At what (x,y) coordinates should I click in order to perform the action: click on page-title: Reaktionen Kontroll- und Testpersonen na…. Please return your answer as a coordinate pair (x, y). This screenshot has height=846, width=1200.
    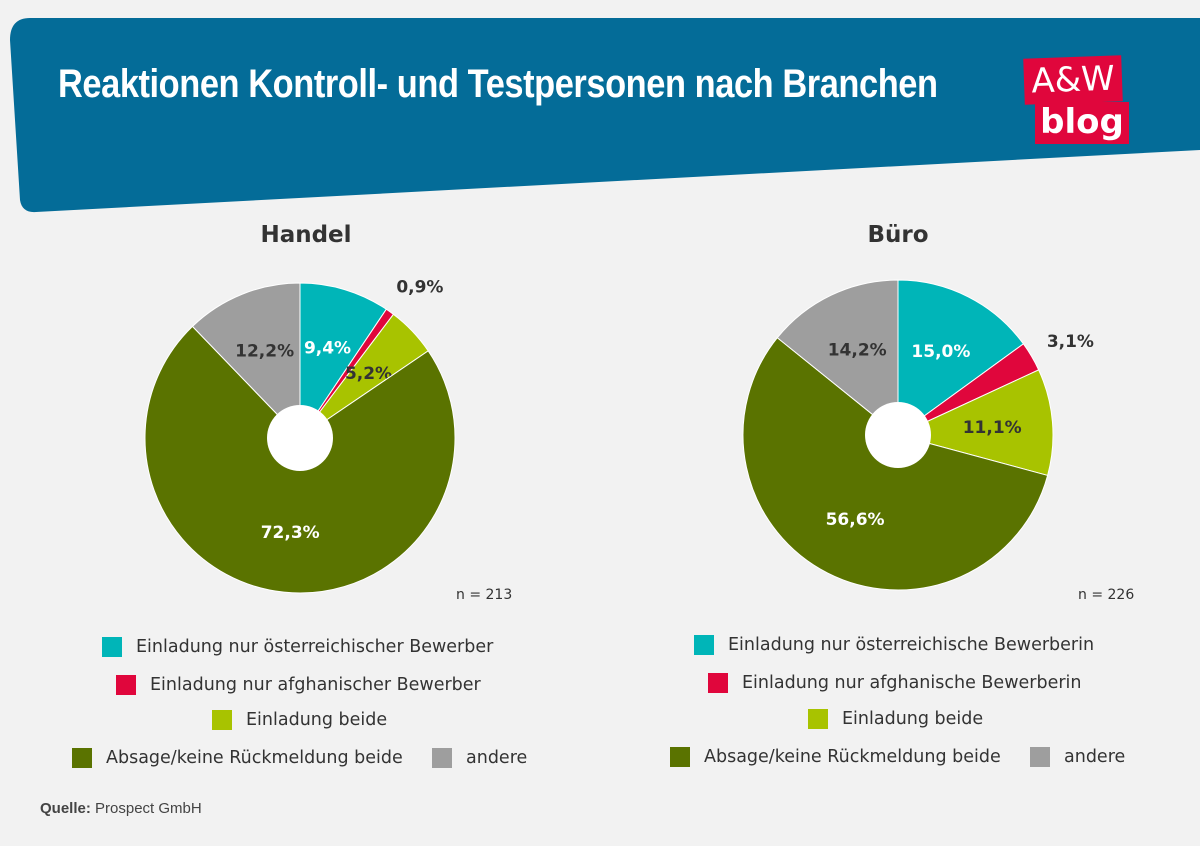
    Looking at the image, I should click on (498, 84).